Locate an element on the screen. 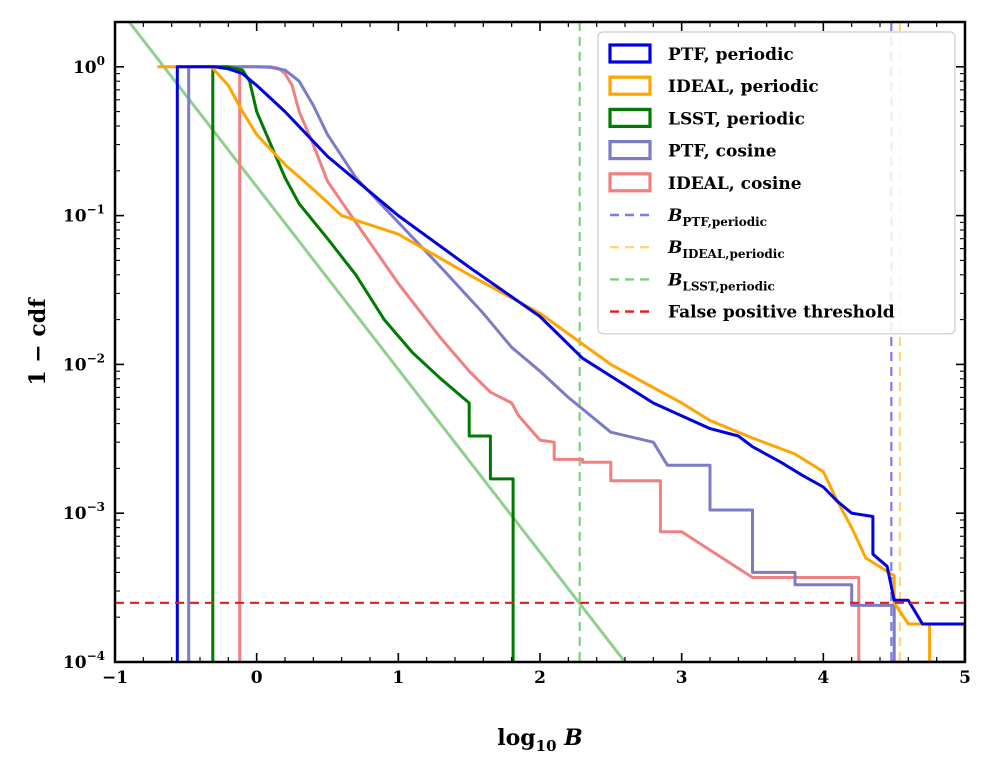 The image size is (997, 775). x-tick-label: 5 is located at coordinates (965, 678).